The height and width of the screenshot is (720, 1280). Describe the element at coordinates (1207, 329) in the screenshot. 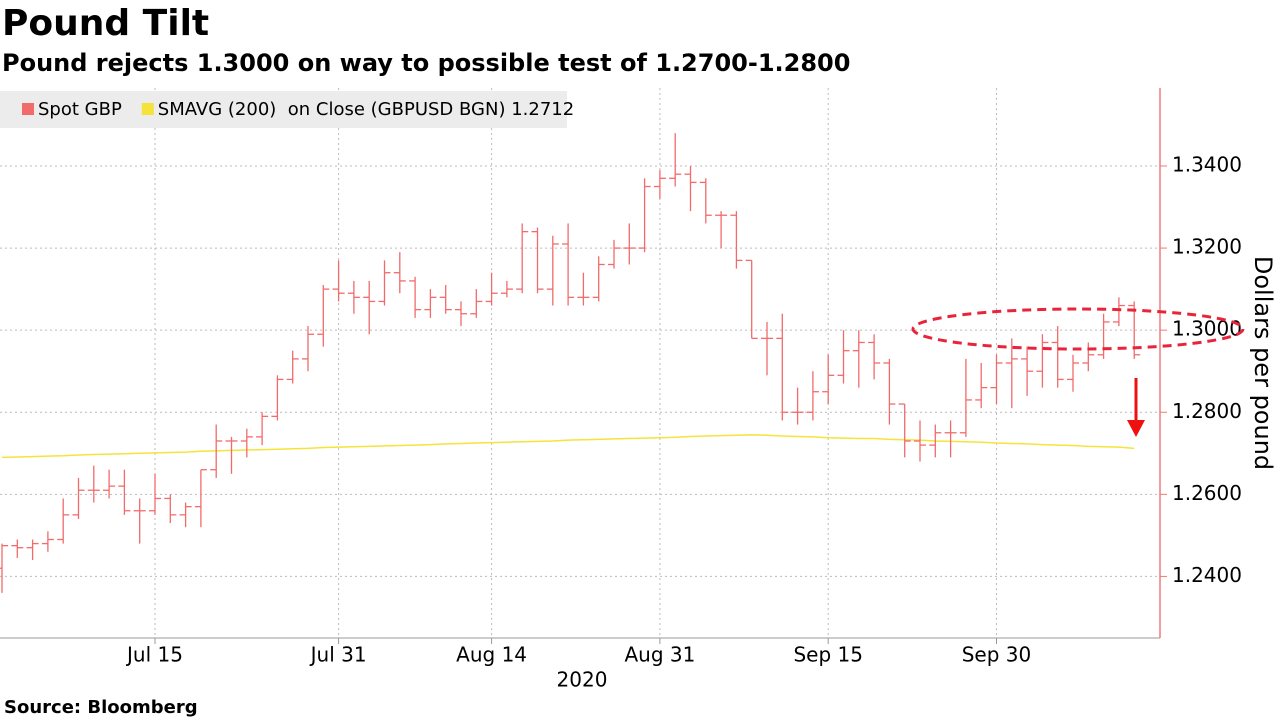

I see `y-tick-label: 1.3000` at that location.